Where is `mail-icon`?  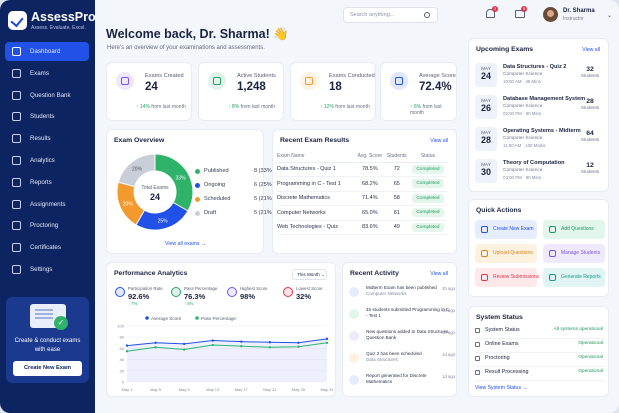 mail-icon is located at coordinates (520, 14).